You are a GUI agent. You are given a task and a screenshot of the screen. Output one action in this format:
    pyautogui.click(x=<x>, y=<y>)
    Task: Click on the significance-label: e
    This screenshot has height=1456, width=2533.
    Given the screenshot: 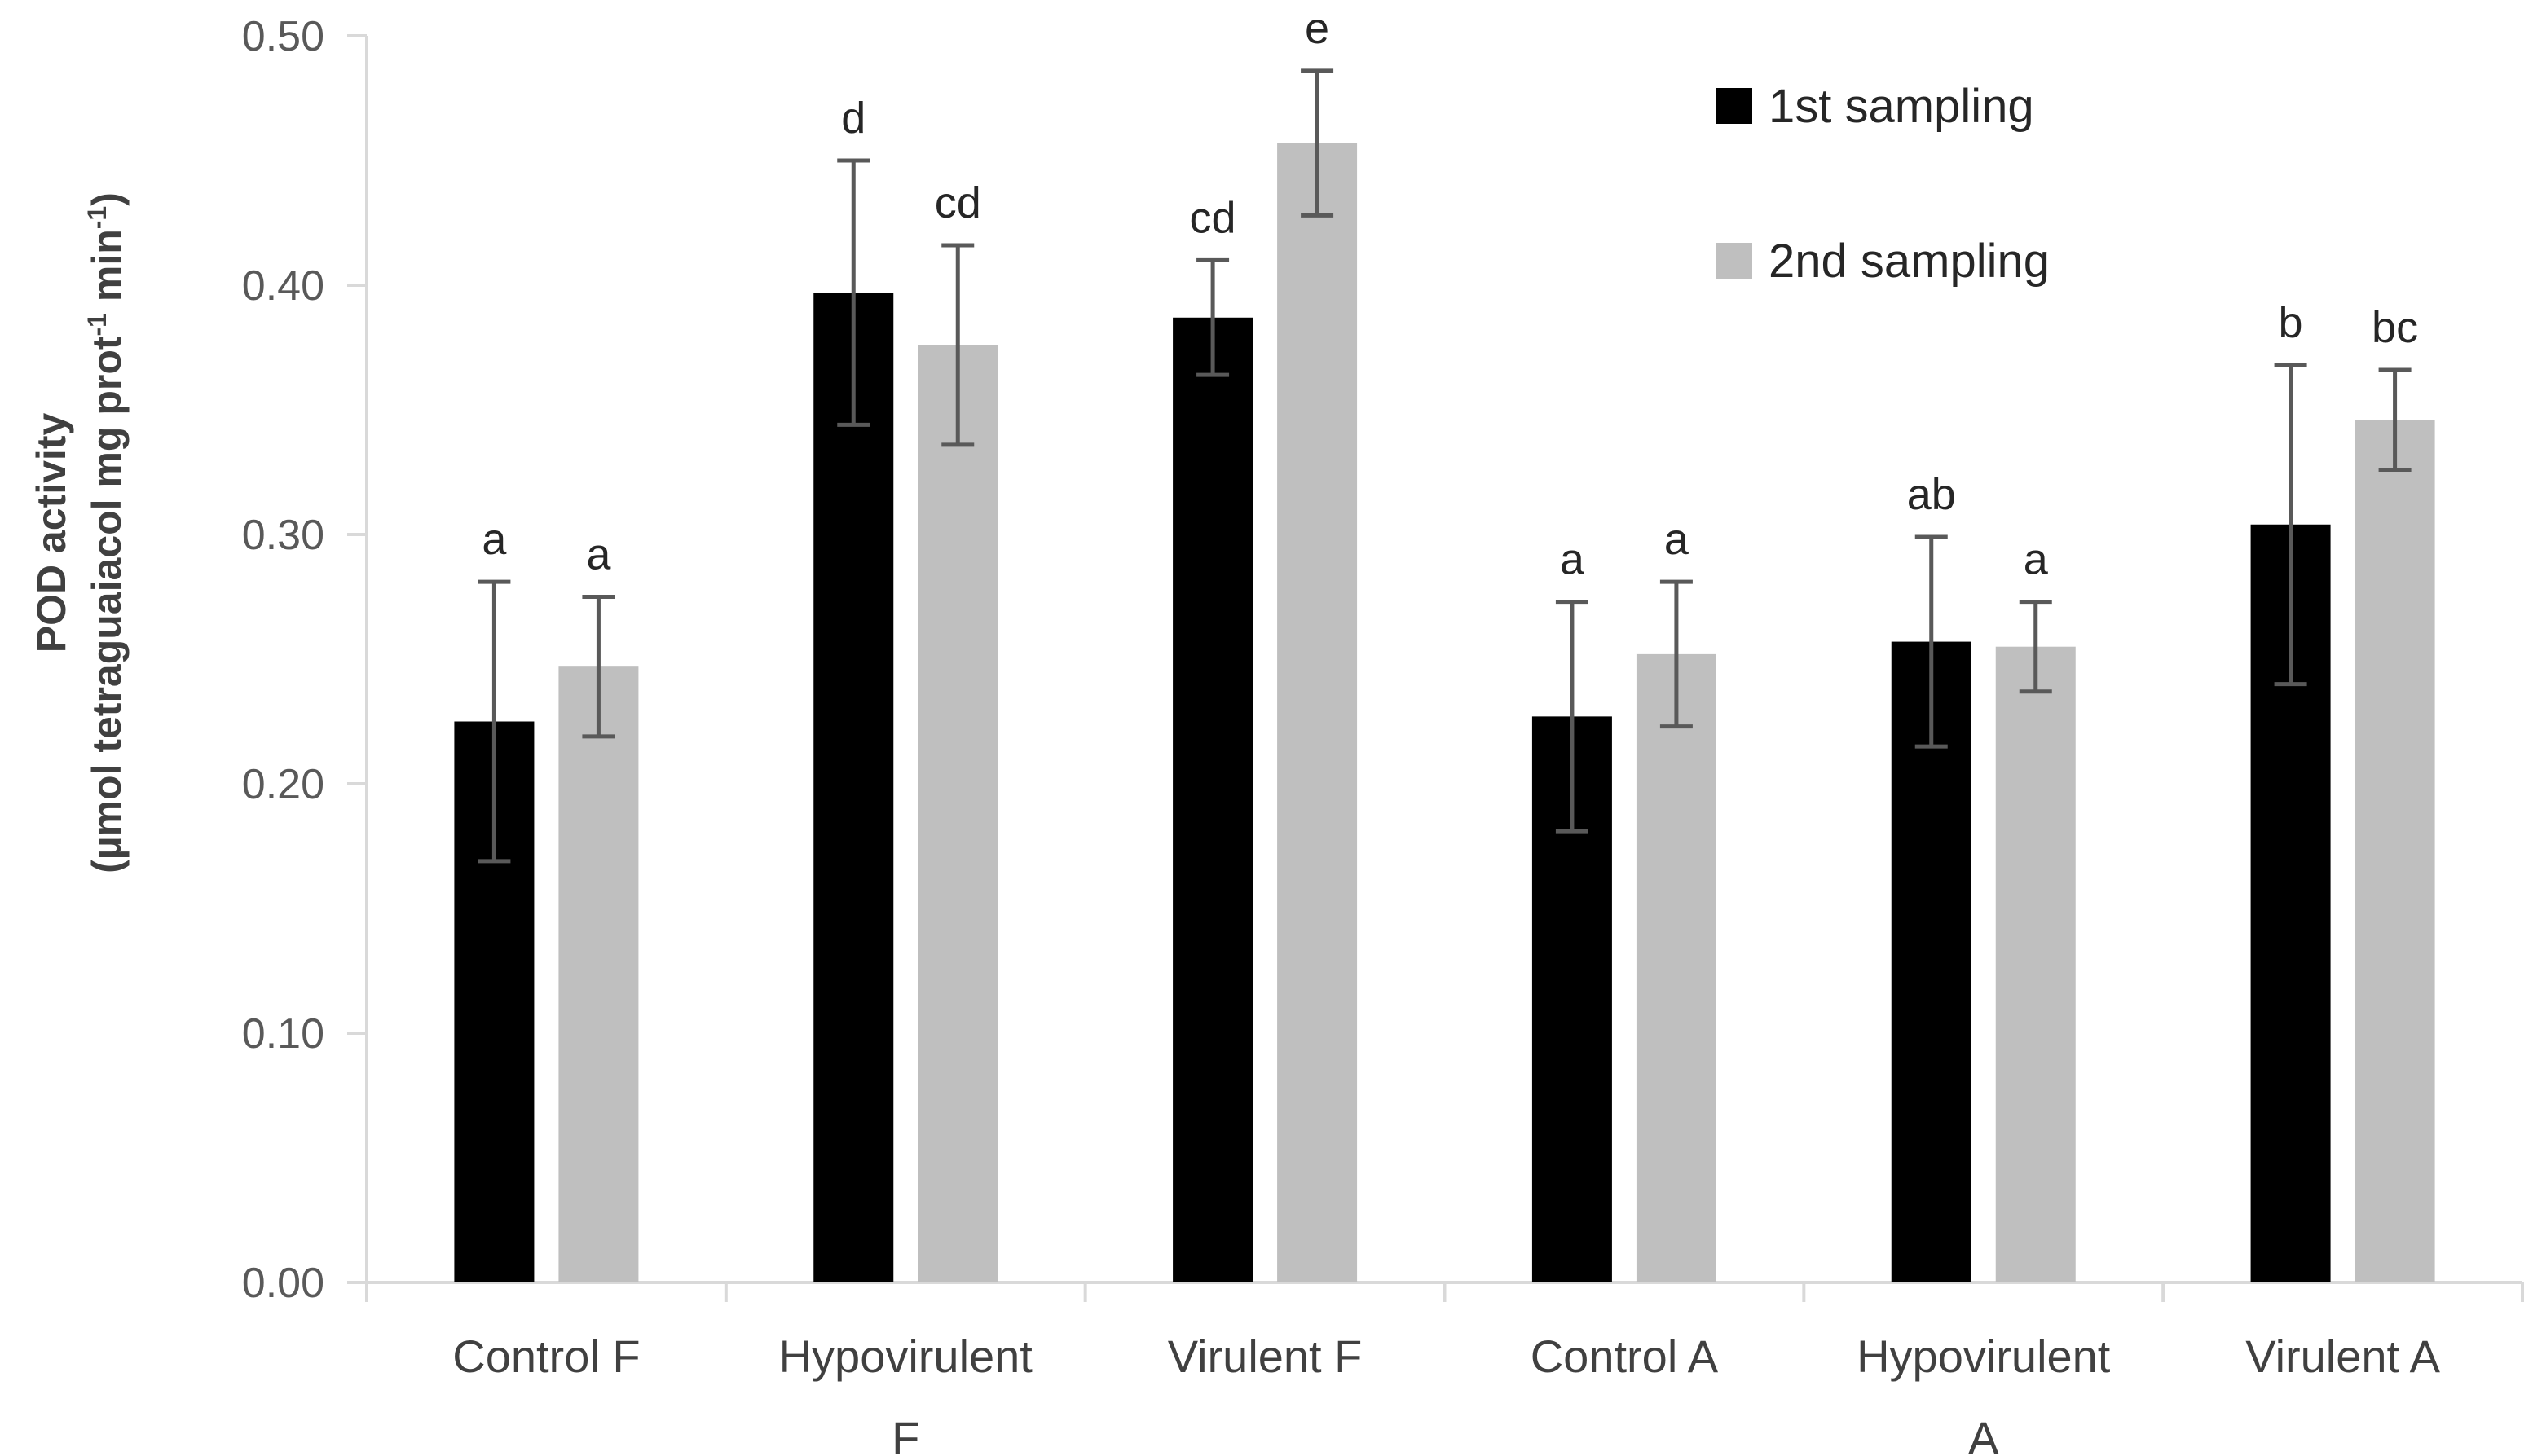 What is the action you would take?
    pyautogui.click(x=1317, y=28)
    